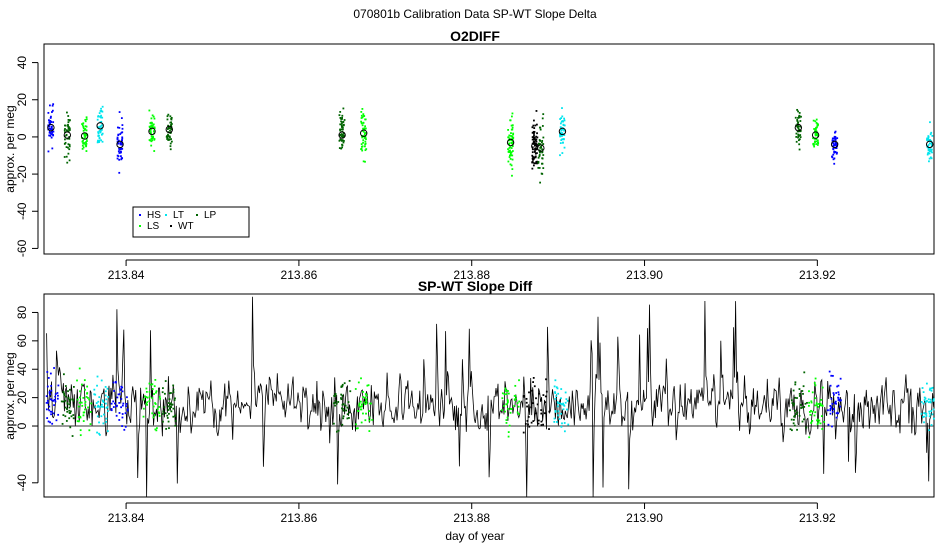 This screenshot has width=950, height=555. I want to click on group-mean-marker, so click(815, 135).